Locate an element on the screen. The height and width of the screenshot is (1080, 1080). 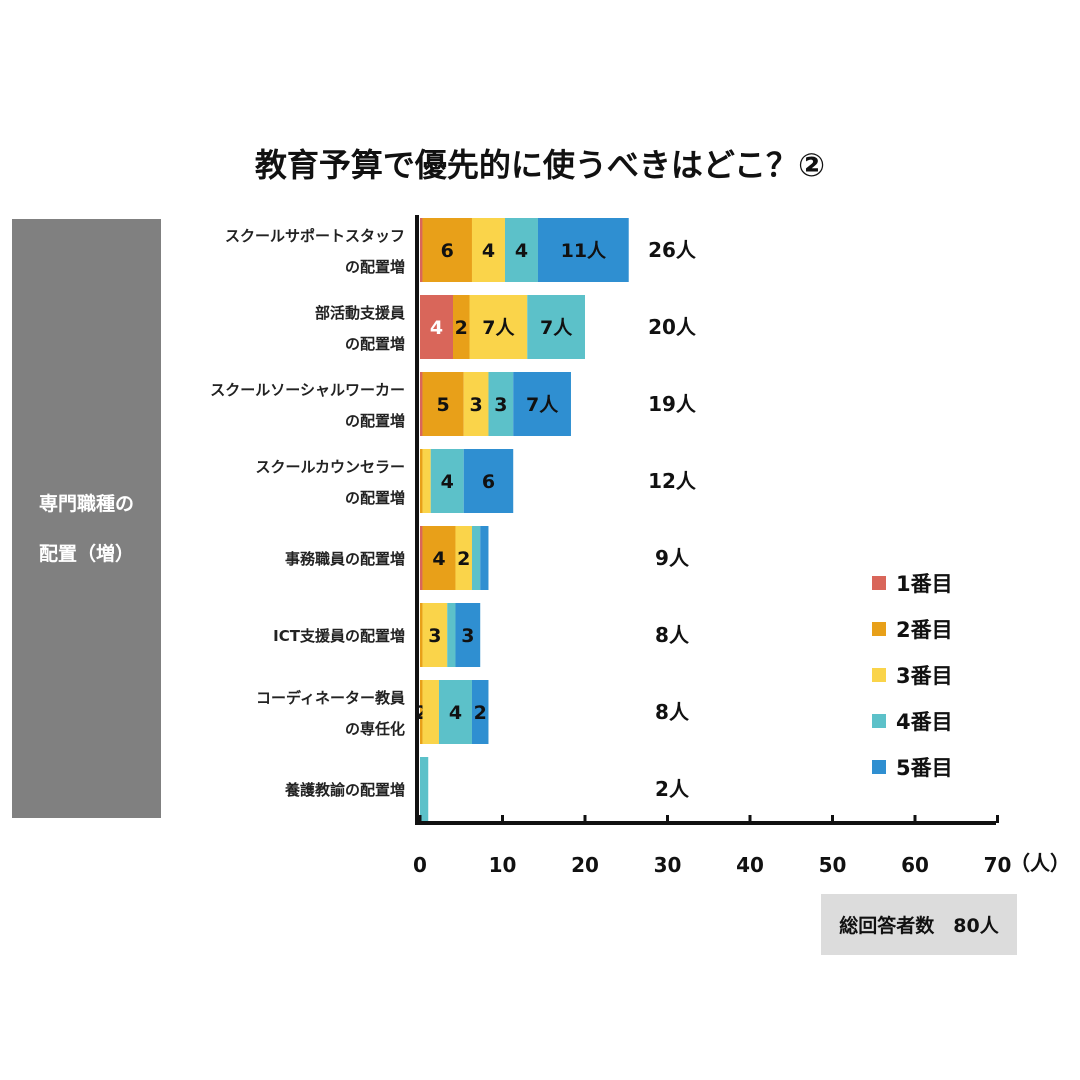
x-tick-label-3: 30 is located at coordinates (668, 865).